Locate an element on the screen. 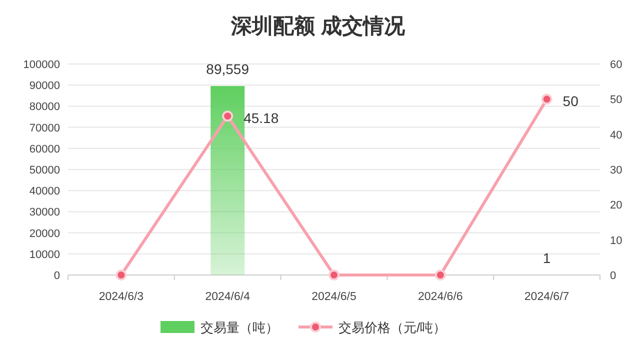  legend-label: 交易量（吨） is located at coordinates (239, 327).